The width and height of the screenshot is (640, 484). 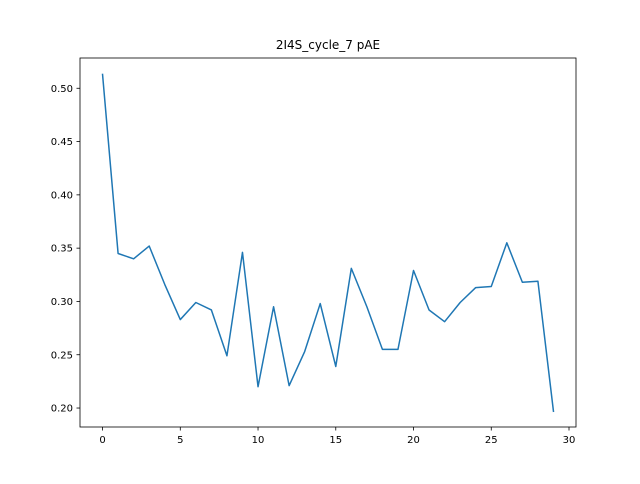 I want to click on x-tick-label: 30, so click(x=569, y=440).